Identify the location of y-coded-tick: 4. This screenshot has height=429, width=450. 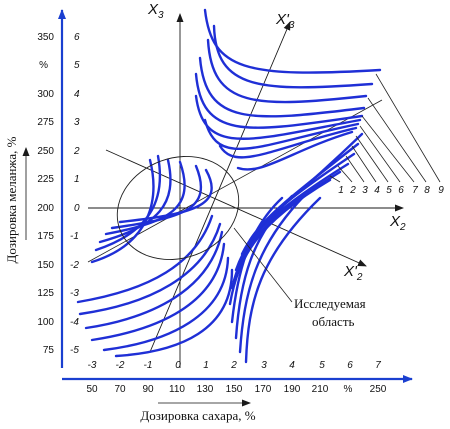
(77, 94).